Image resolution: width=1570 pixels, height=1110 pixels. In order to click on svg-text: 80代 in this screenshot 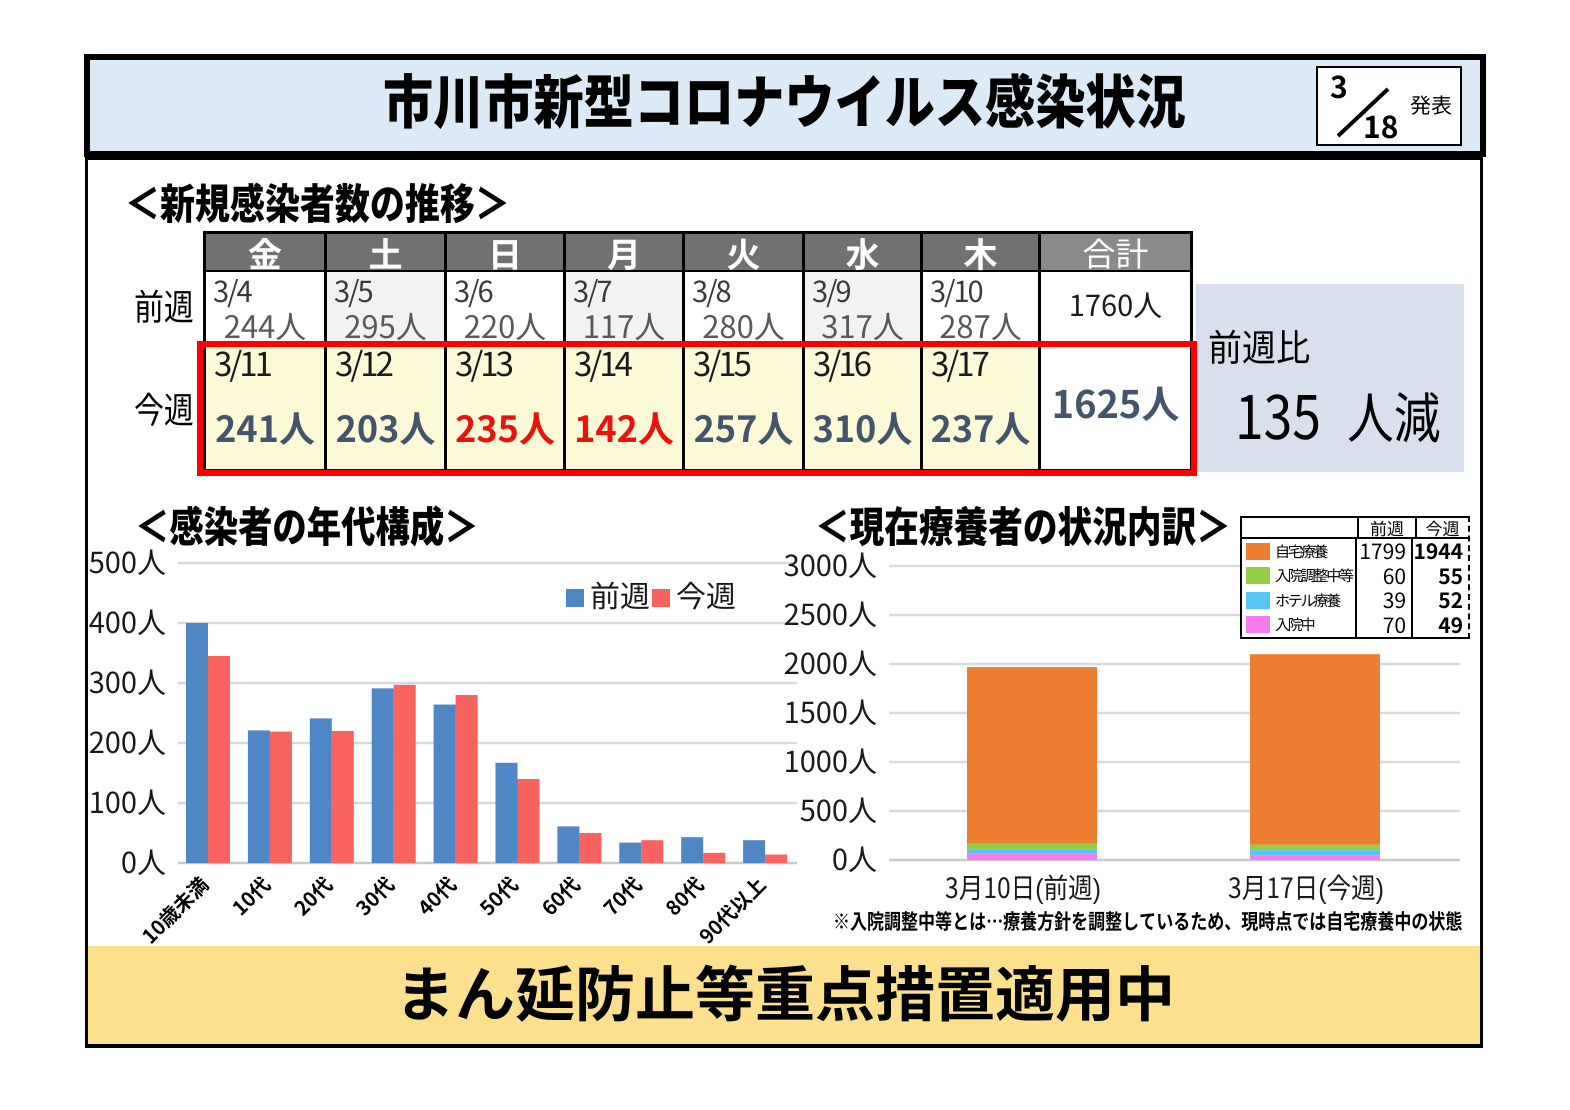, I will do `click(683, 895)`.